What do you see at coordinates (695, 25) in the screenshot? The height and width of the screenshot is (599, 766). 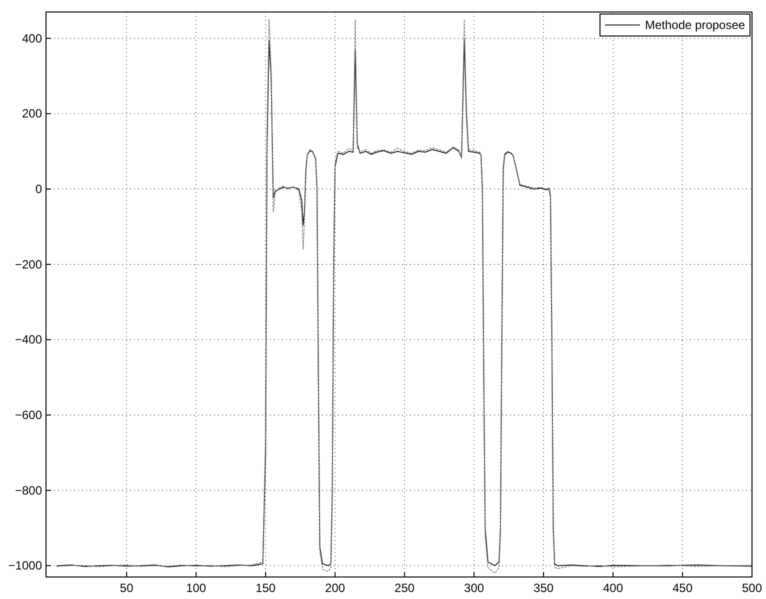 I see `legend-label: Methode proposee` at bounding box center [695, 25].